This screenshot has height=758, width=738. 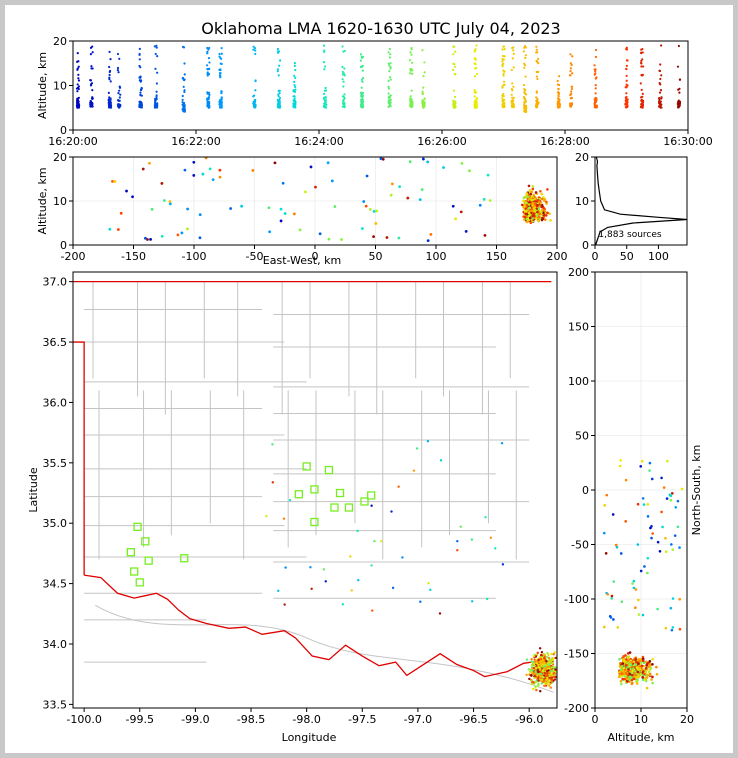 I want to click on alt-ns-y-axis-label: North-South, km, so click(x=696, y=490).